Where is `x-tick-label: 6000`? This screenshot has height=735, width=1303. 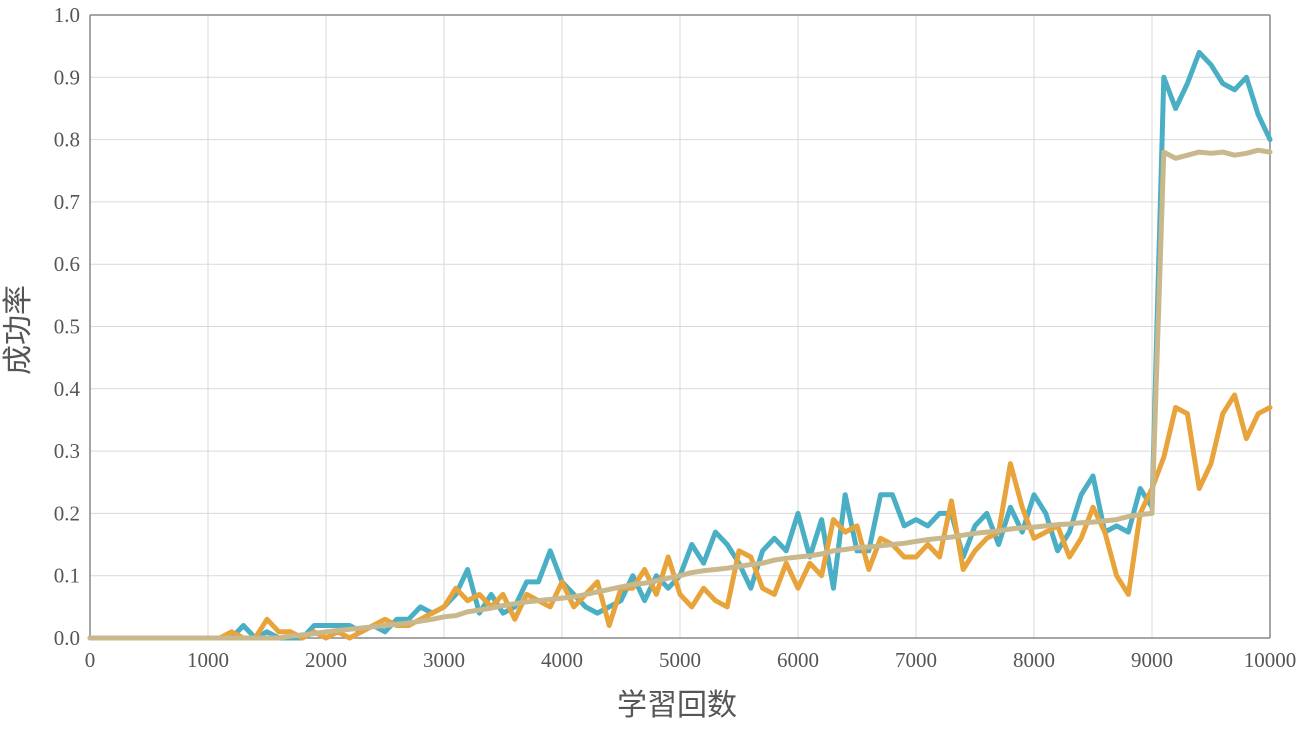
x-tick-label: 6000 is located at coordinates (798, 660).